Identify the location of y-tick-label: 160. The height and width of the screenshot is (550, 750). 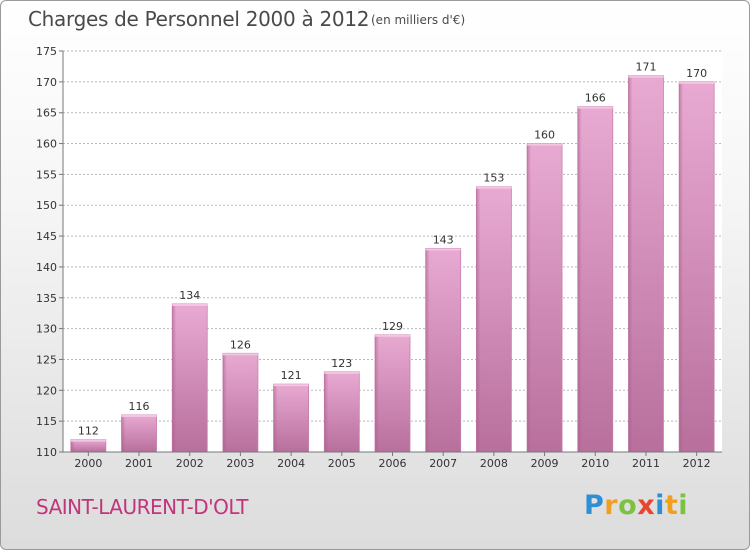
(46, 144).